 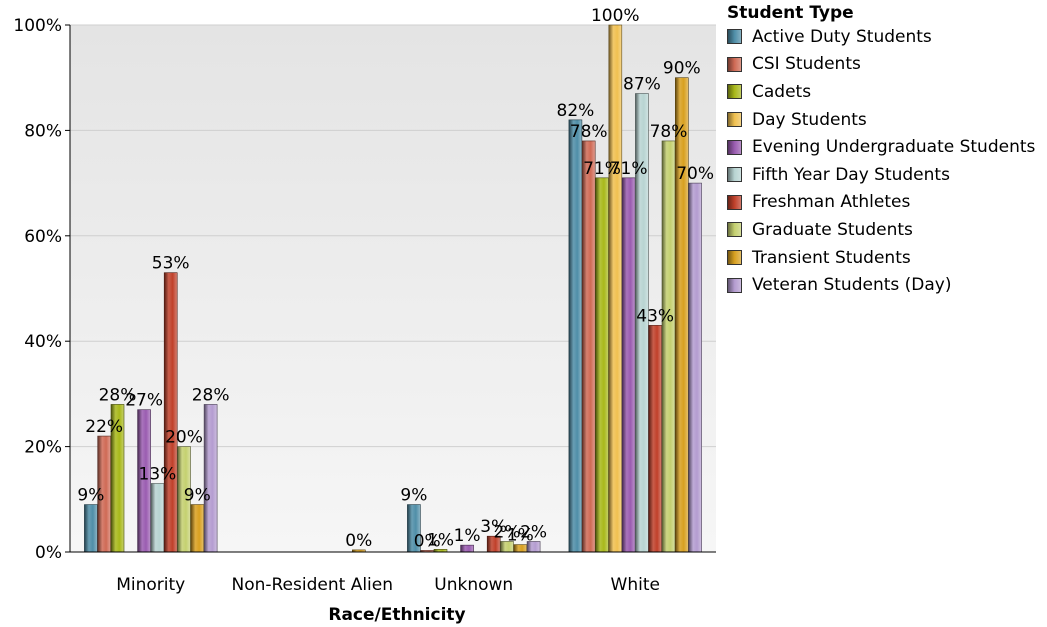 What do you see at coordinates (655, 316) in the screenshot?
I see `bar-value-label: 43%` at bounding box center [655, 316].